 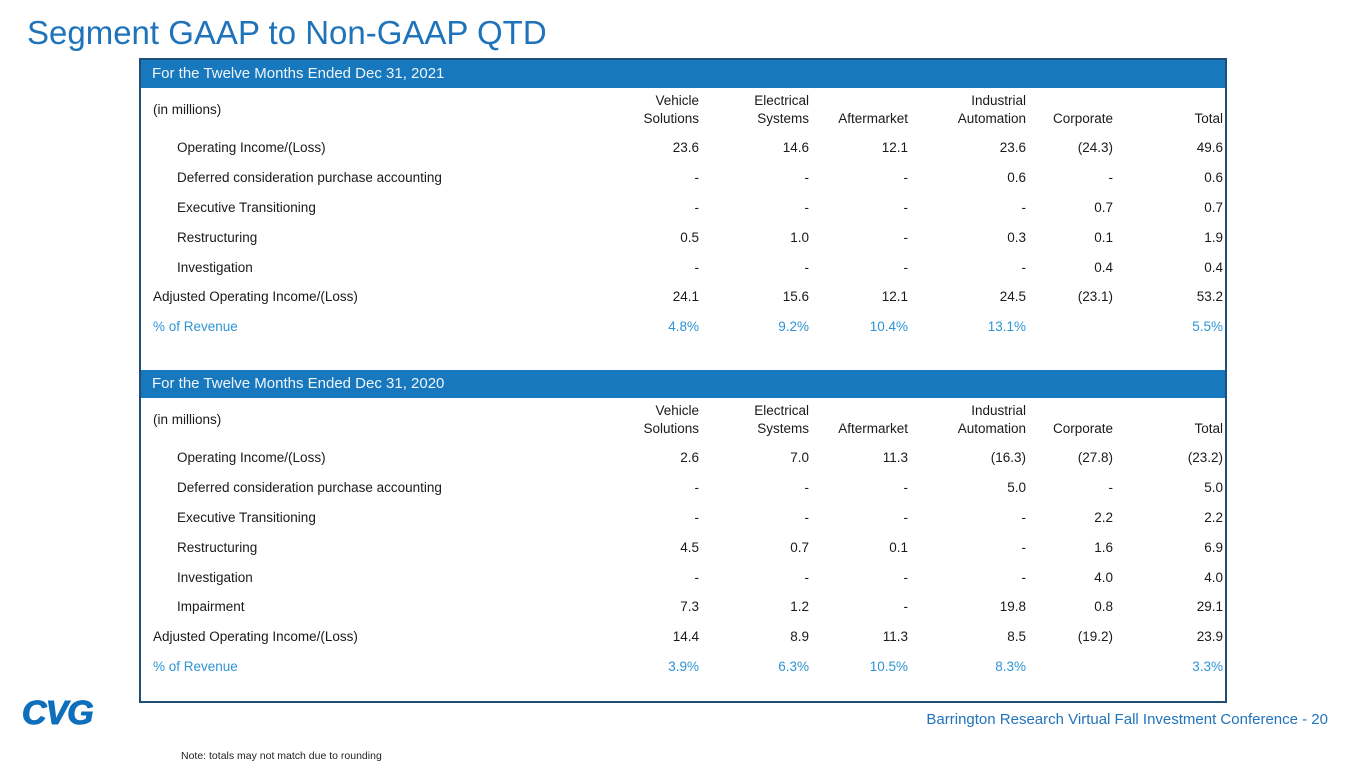 I want to click on unit-label: (in millions), so click(x=187, y=109).